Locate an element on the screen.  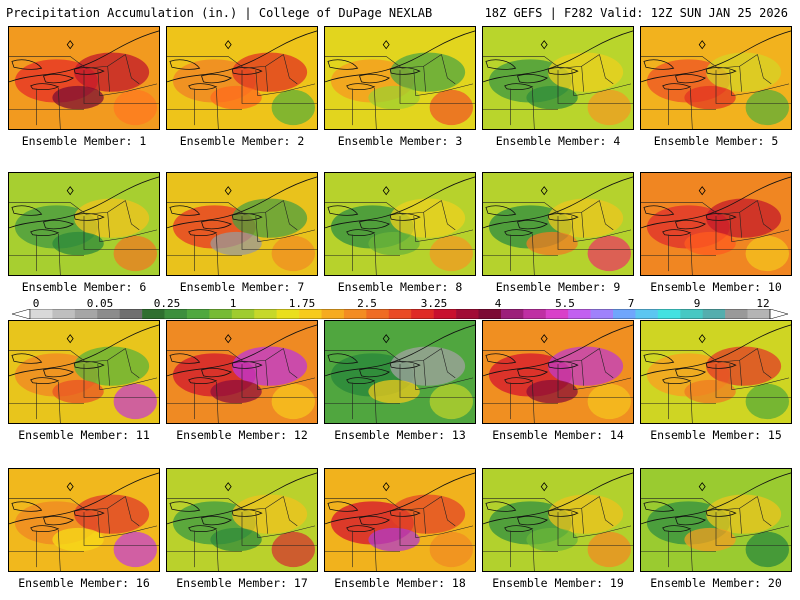
colorbar-tick-label: 1 is located at coordinates (233, 303).